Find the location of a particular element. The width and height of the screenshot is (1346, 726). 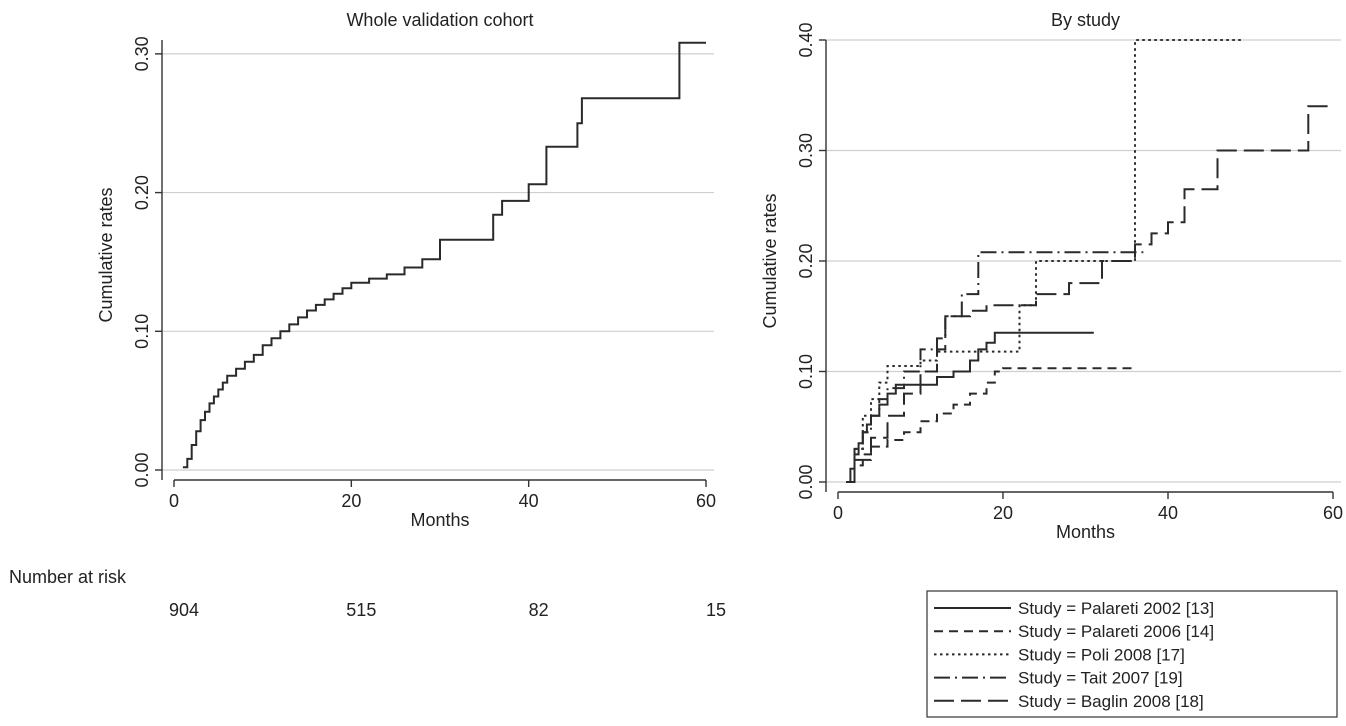

legend-label: Study = Baglin 2008 [18] is located at coordinates (1111, 701).